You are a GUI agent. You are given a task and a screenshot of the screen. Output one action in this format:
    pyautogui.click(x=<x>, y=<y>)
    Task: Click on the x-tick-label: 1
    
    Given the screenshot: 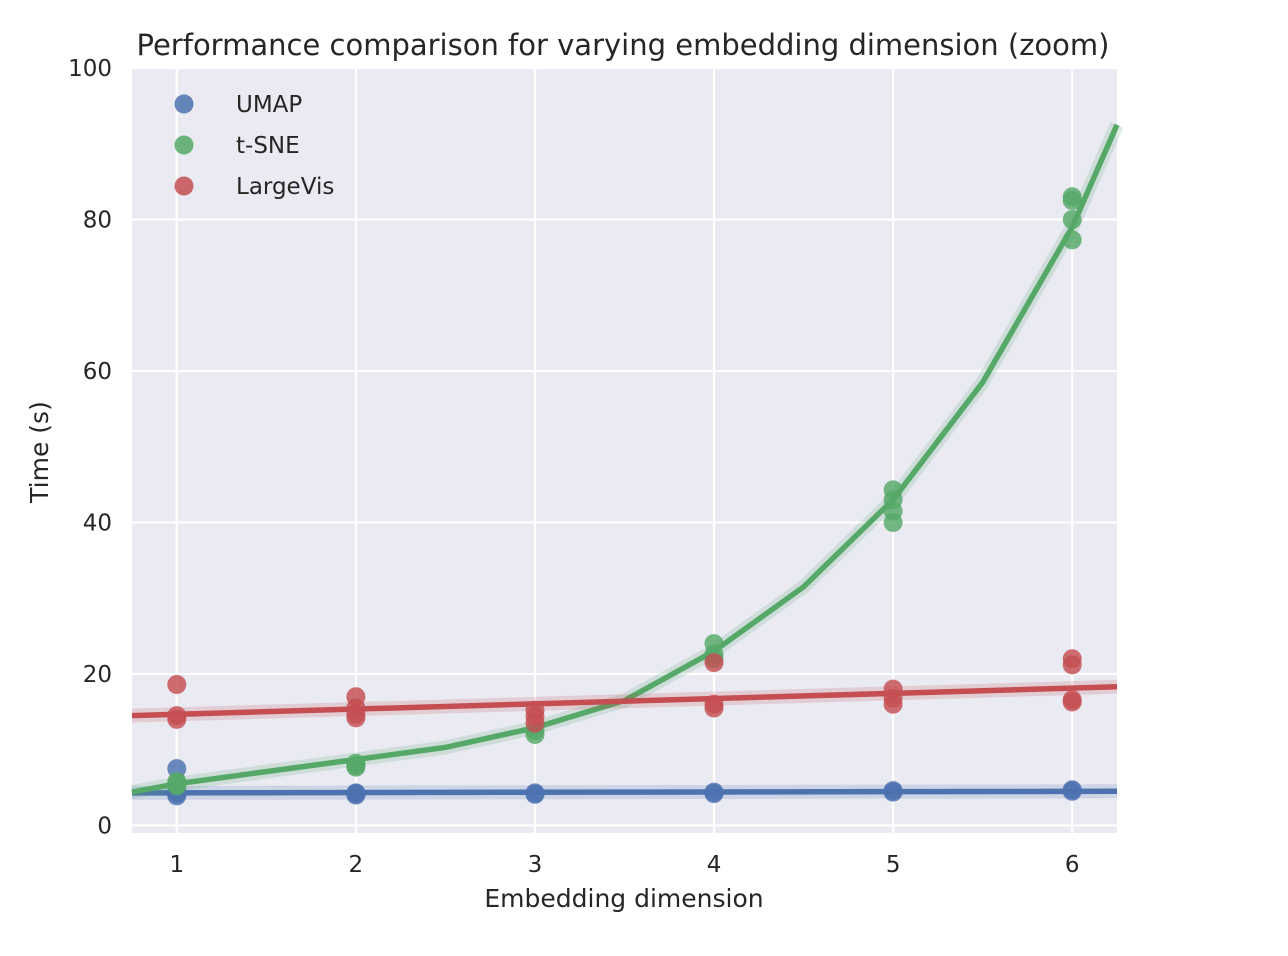 What is the action you would take?
    pyautogui.click(x=176, y=865)
    